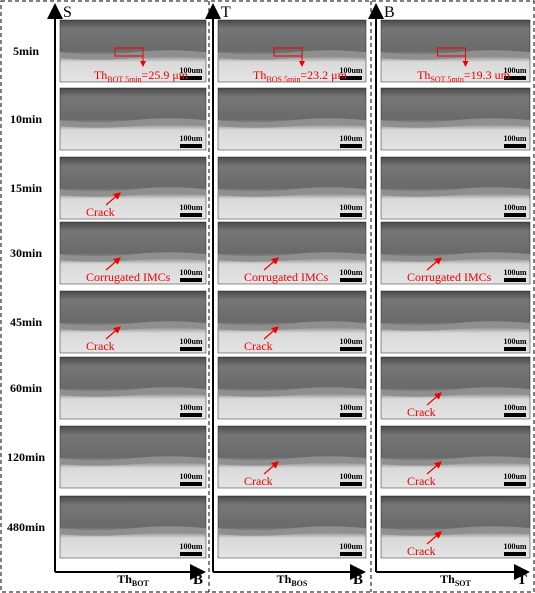  What do you see at coordinates (487, 75) in the screenshot?
I see `thickness-value: =19.3 um` at bounding box center [487, 75].